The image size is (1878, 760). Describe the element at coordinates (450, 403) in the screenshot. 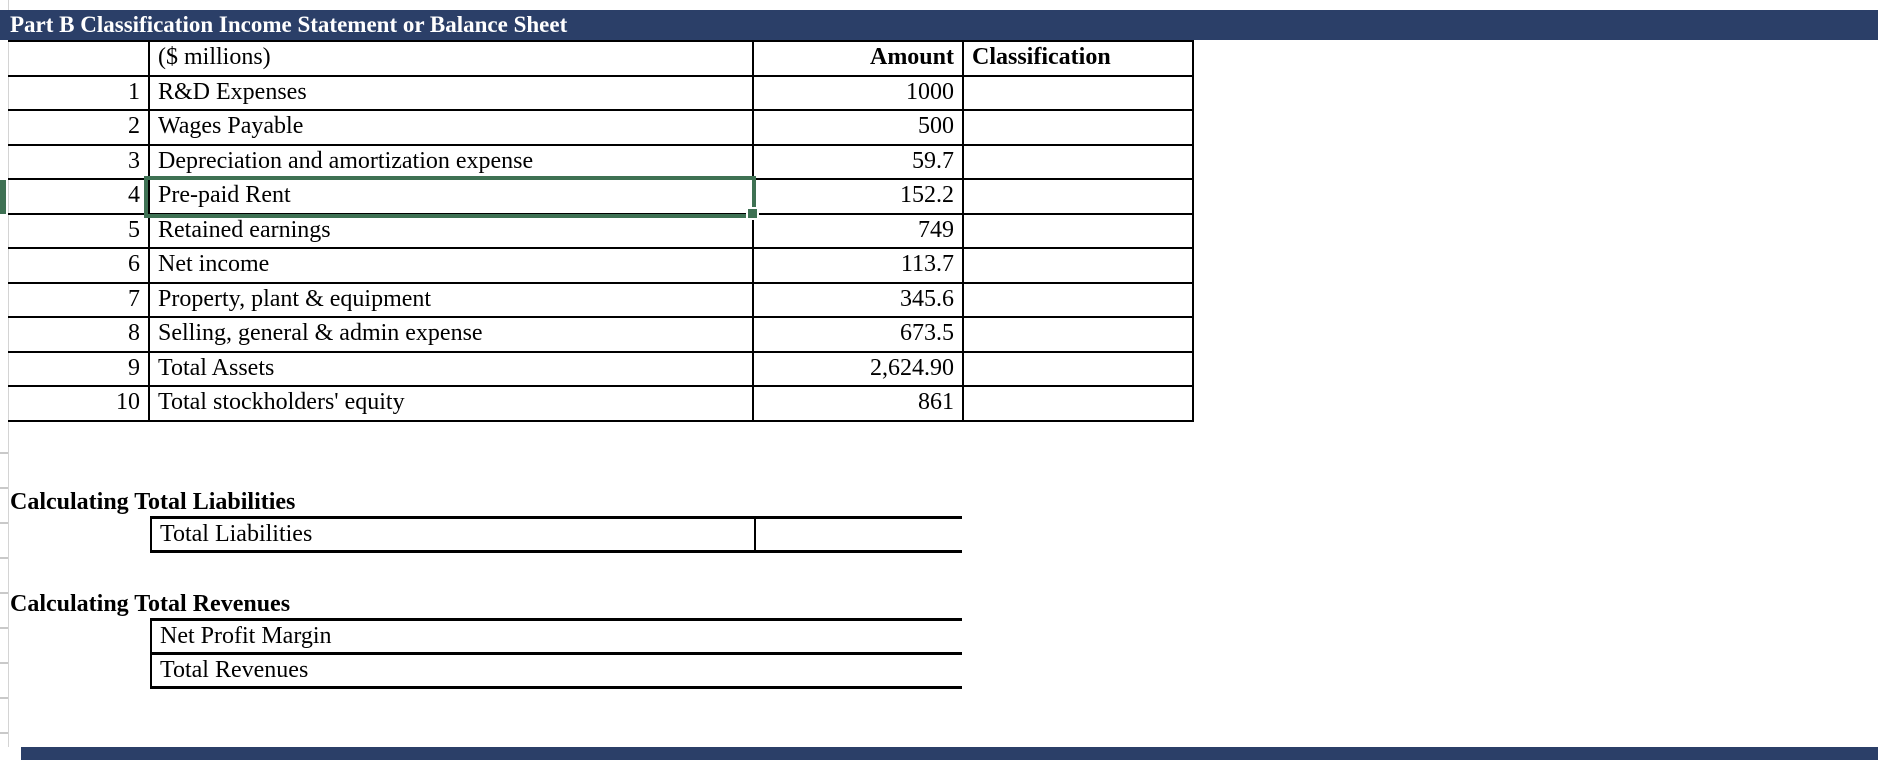

I see `description-cell: Total stockholders' equity` at that location.